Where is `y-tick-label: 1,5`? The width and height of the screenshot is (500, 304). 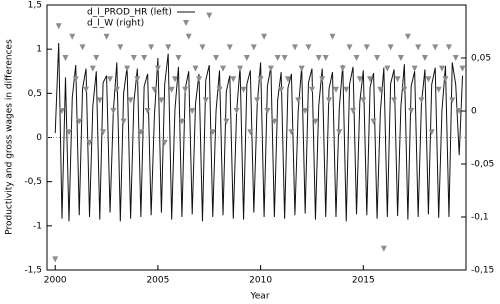
y-tick-label: 1,5 is located at coordinates (35, 6).